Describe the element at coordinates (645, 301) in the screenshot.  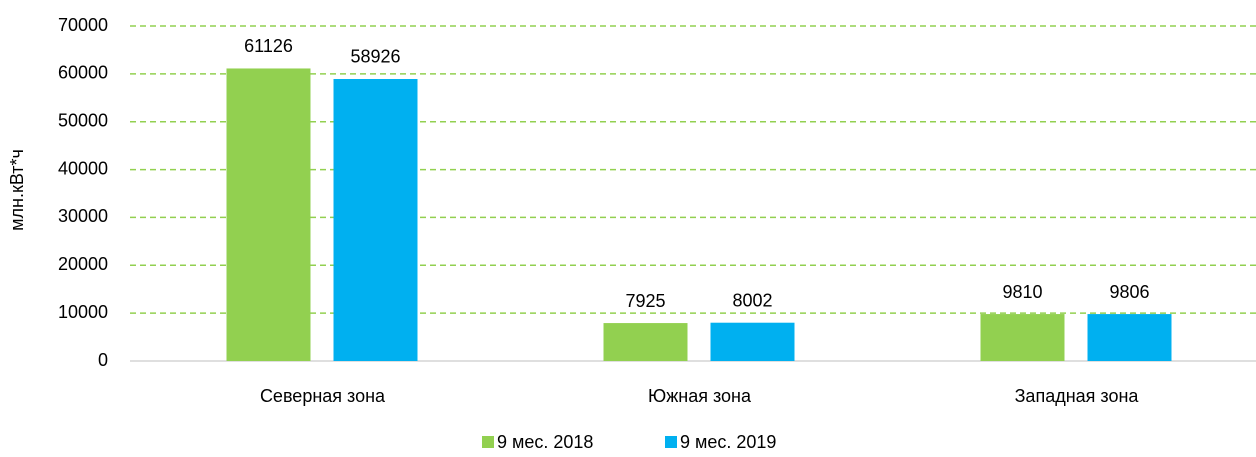
I see `data-label: 7925` at that location.